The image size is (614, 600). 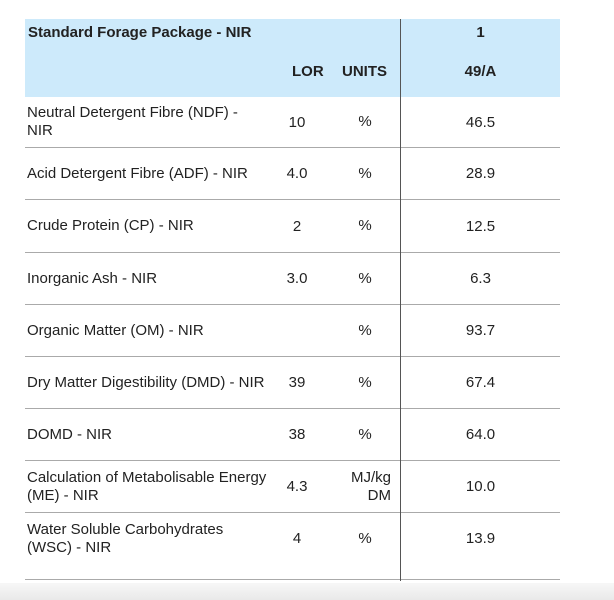 What do you see at coordinates (400, 300) in the screenshot?
I see `column-divider` at bounding box center [400, 300].